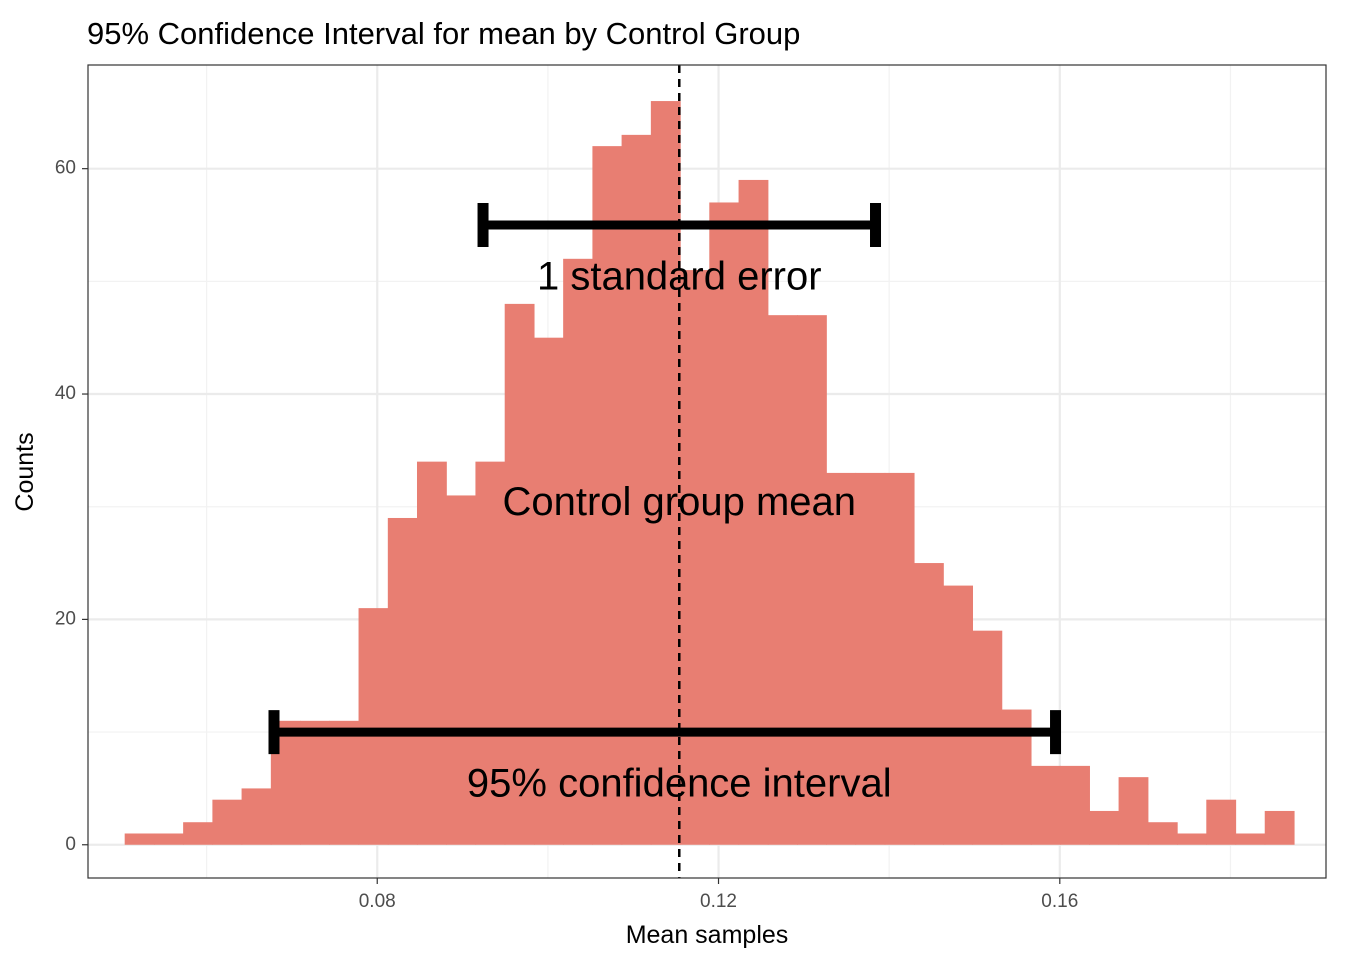 The height and width of the screenshot is (960, 1352). What do you see at coordinates (25, 471) in the screenshot?
I see `y-axis-title: Counts` at bounding box center [25, 471].